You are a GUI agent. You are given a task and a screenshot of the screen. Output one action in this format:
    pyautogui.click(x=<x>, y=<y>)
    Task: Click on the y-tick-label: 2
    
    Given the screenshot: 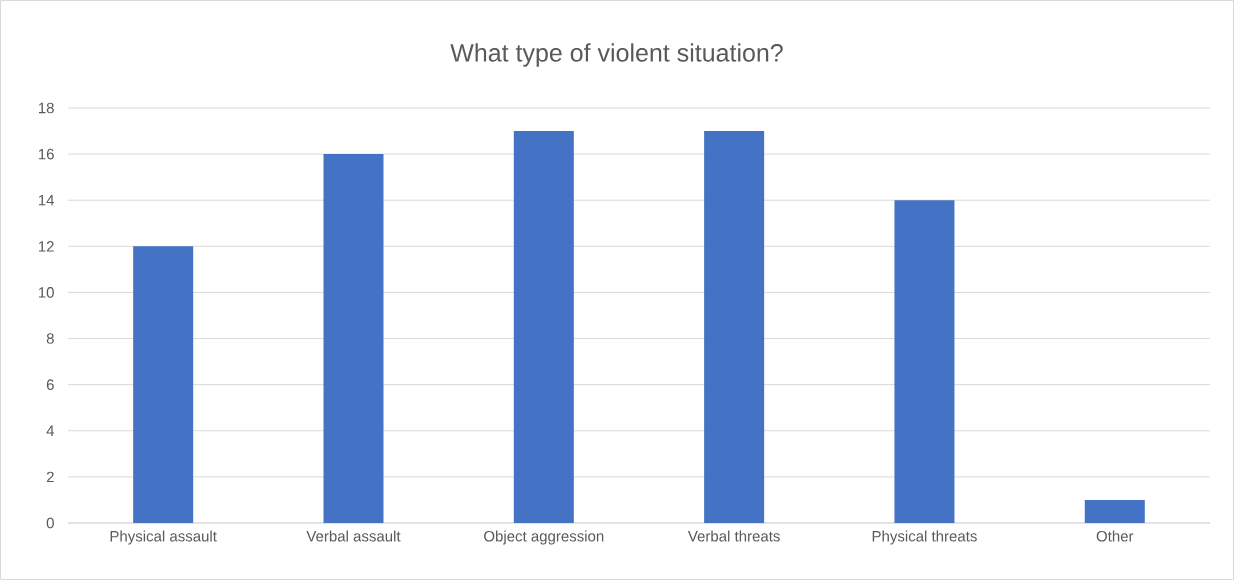 What is the action you would take?
    pyautogui.click(x=50, y=477)
    